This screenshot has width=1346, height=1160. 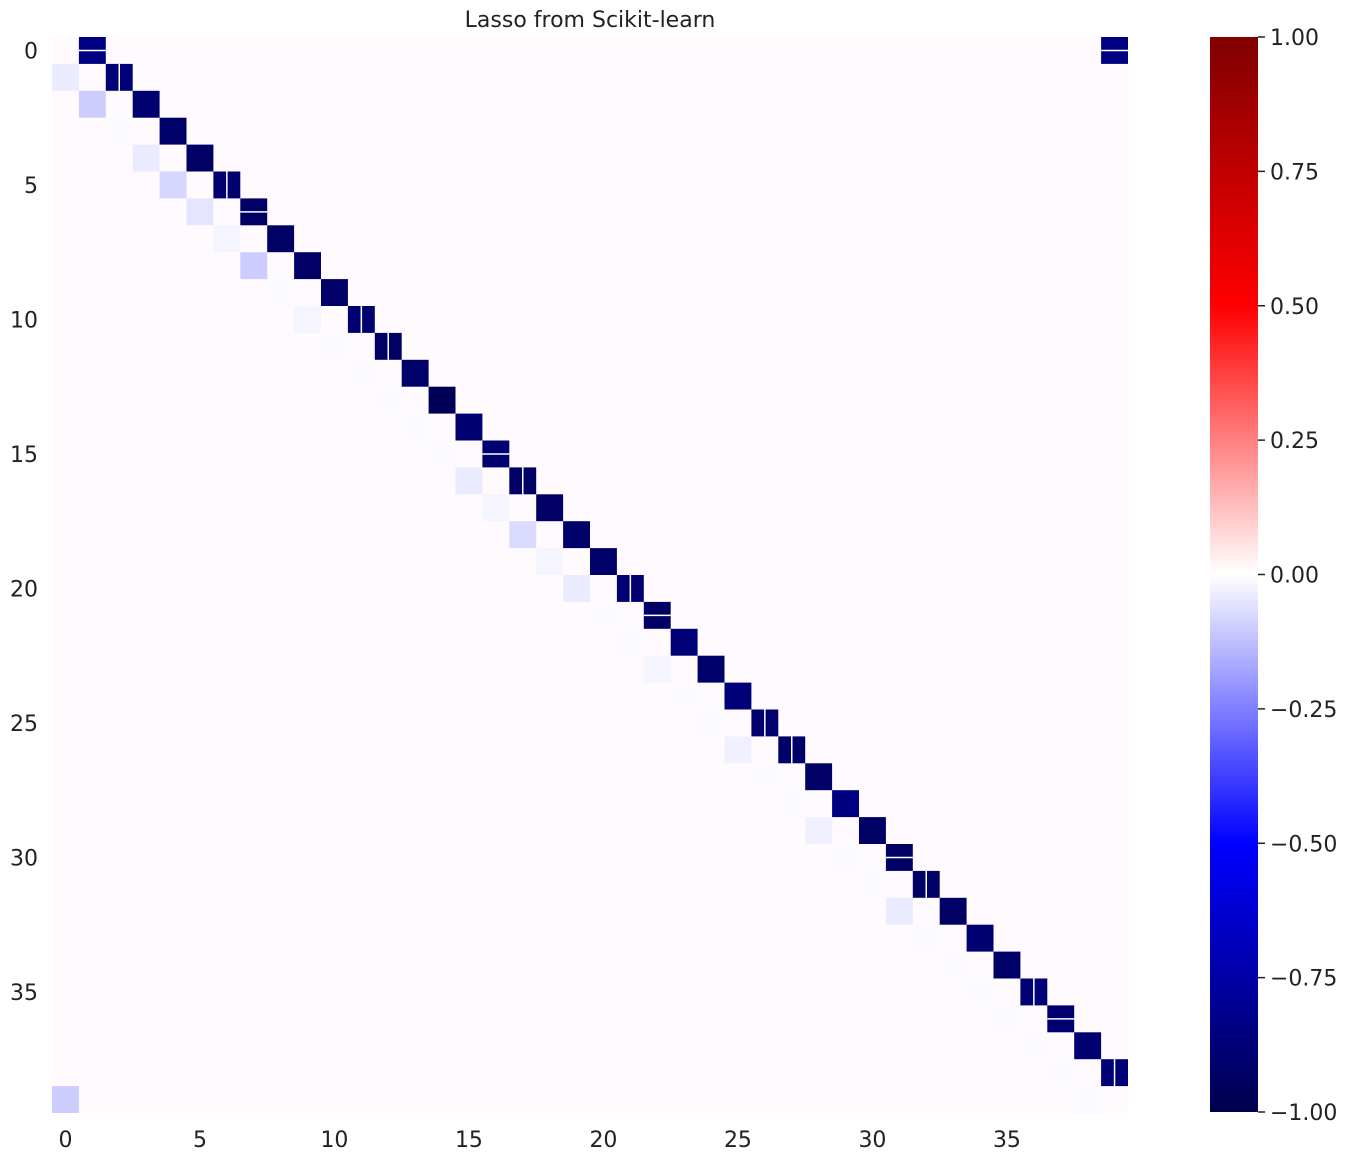 I want to click on colorbar-tick-label: −0.25, so click(x=1303, y=710).